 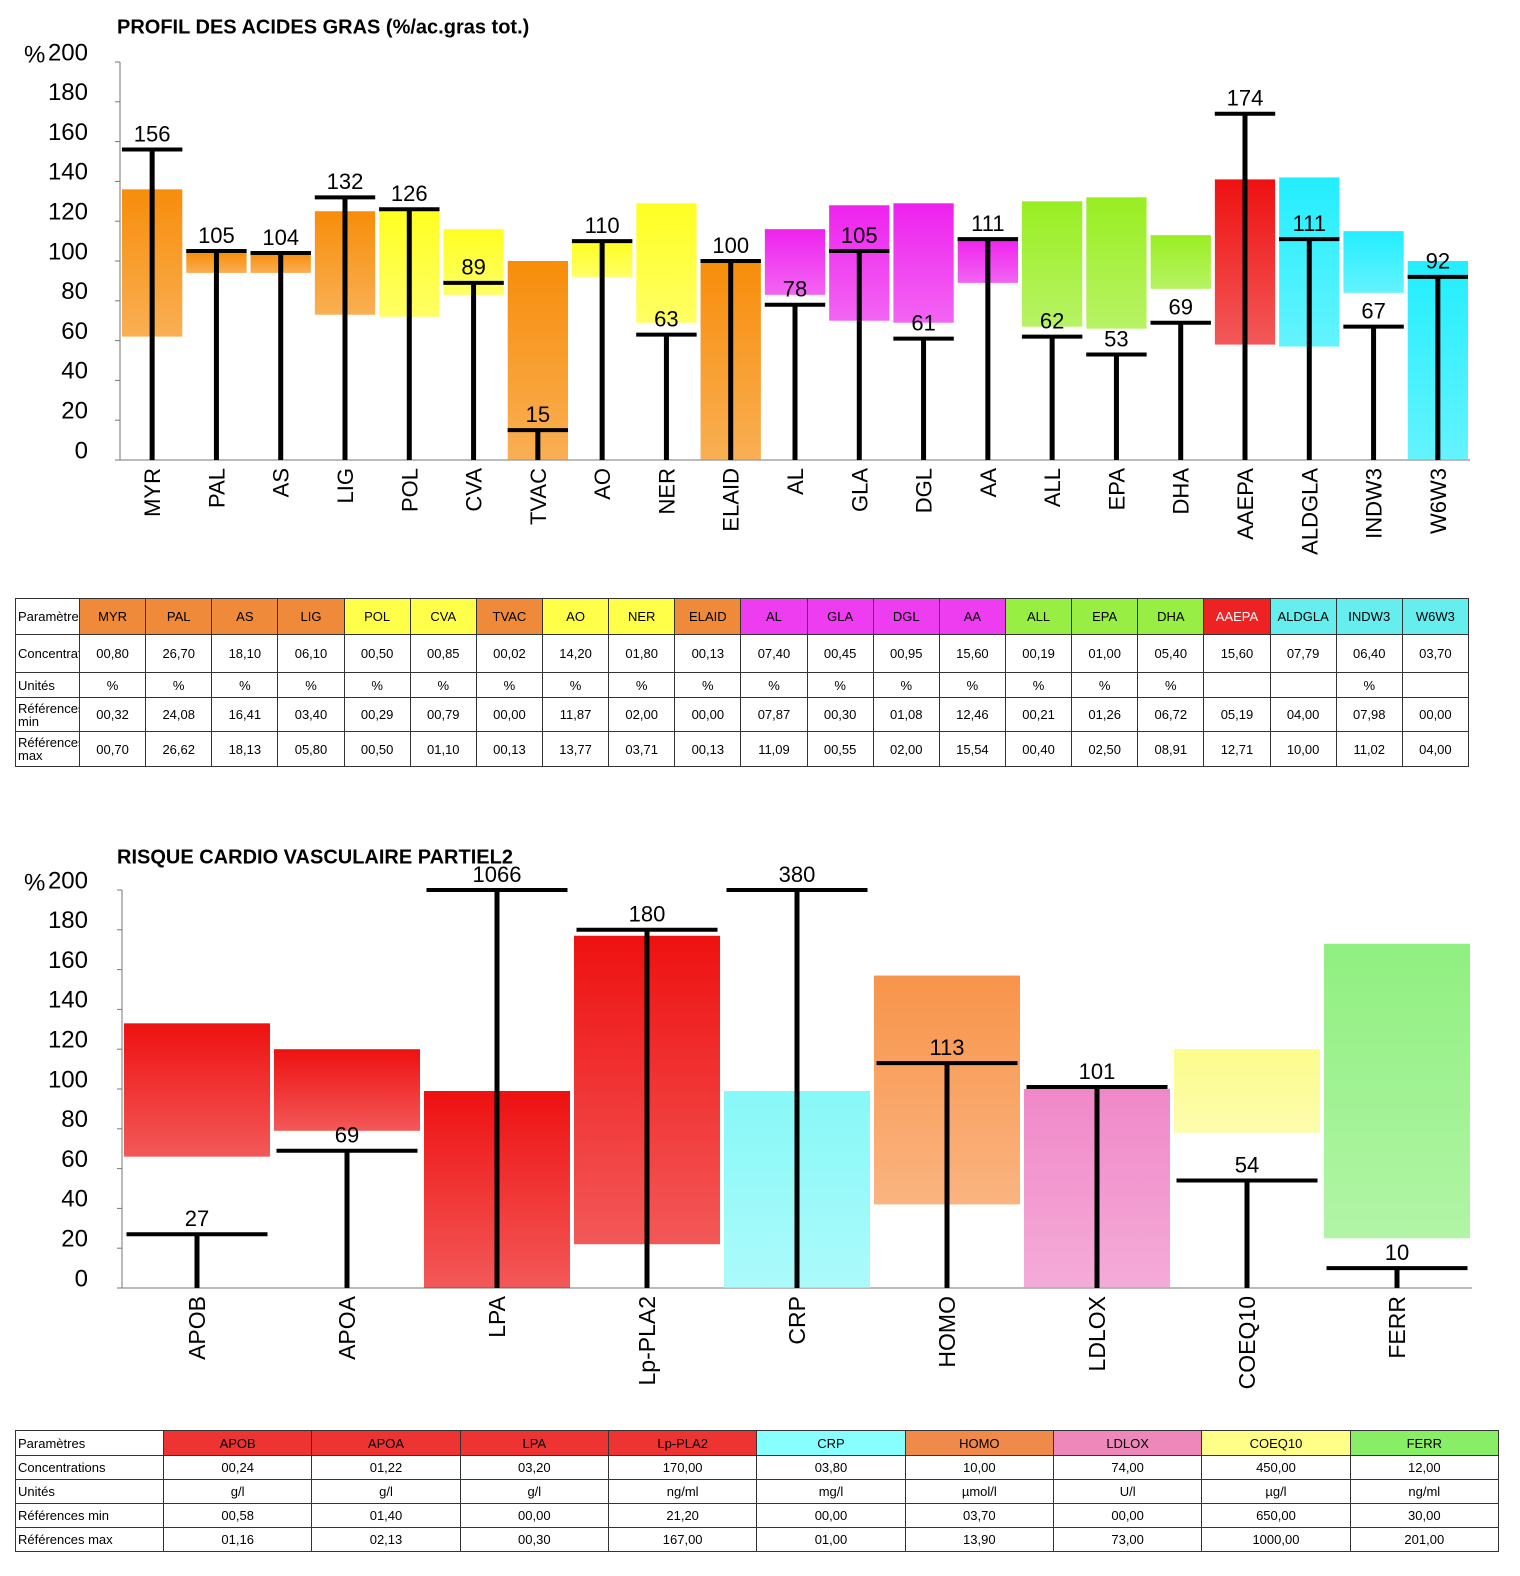 What do you see at coordinates (280, 237) in the screenshot?
I see `value-label: 104` at bounding box center [280, 237].